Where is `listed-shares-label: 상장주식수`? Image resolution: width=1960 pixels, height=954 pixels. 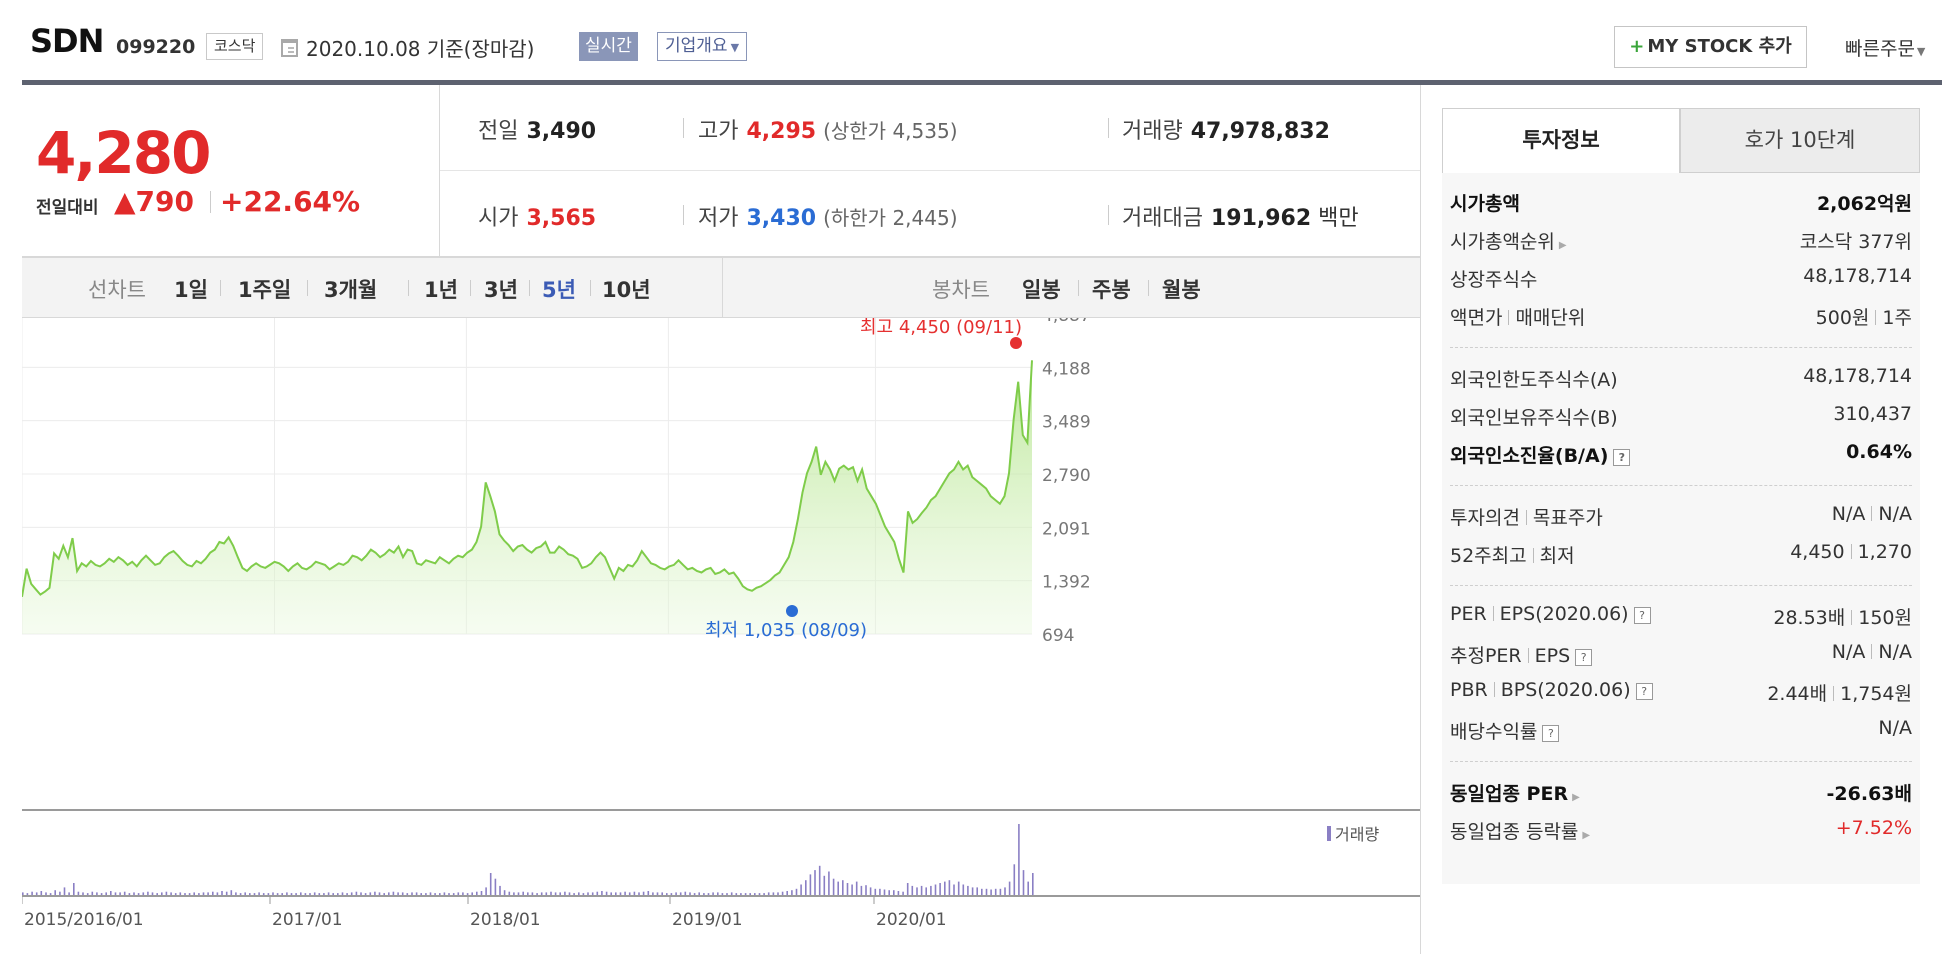
listed-shares-label: 상장주식수 is located at coordinates (1494, 280).